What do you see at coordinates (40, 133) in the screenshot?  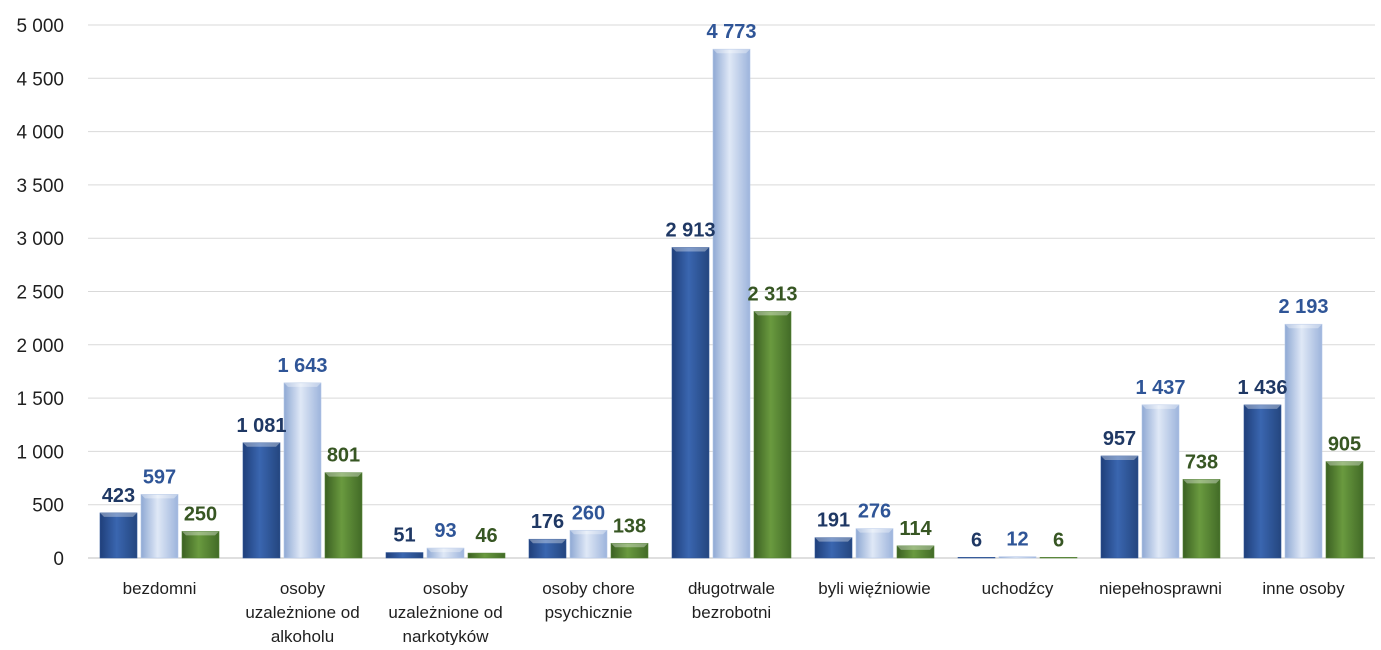 I see `y-tick-label: 4 000` at bounding box center [40, 133].